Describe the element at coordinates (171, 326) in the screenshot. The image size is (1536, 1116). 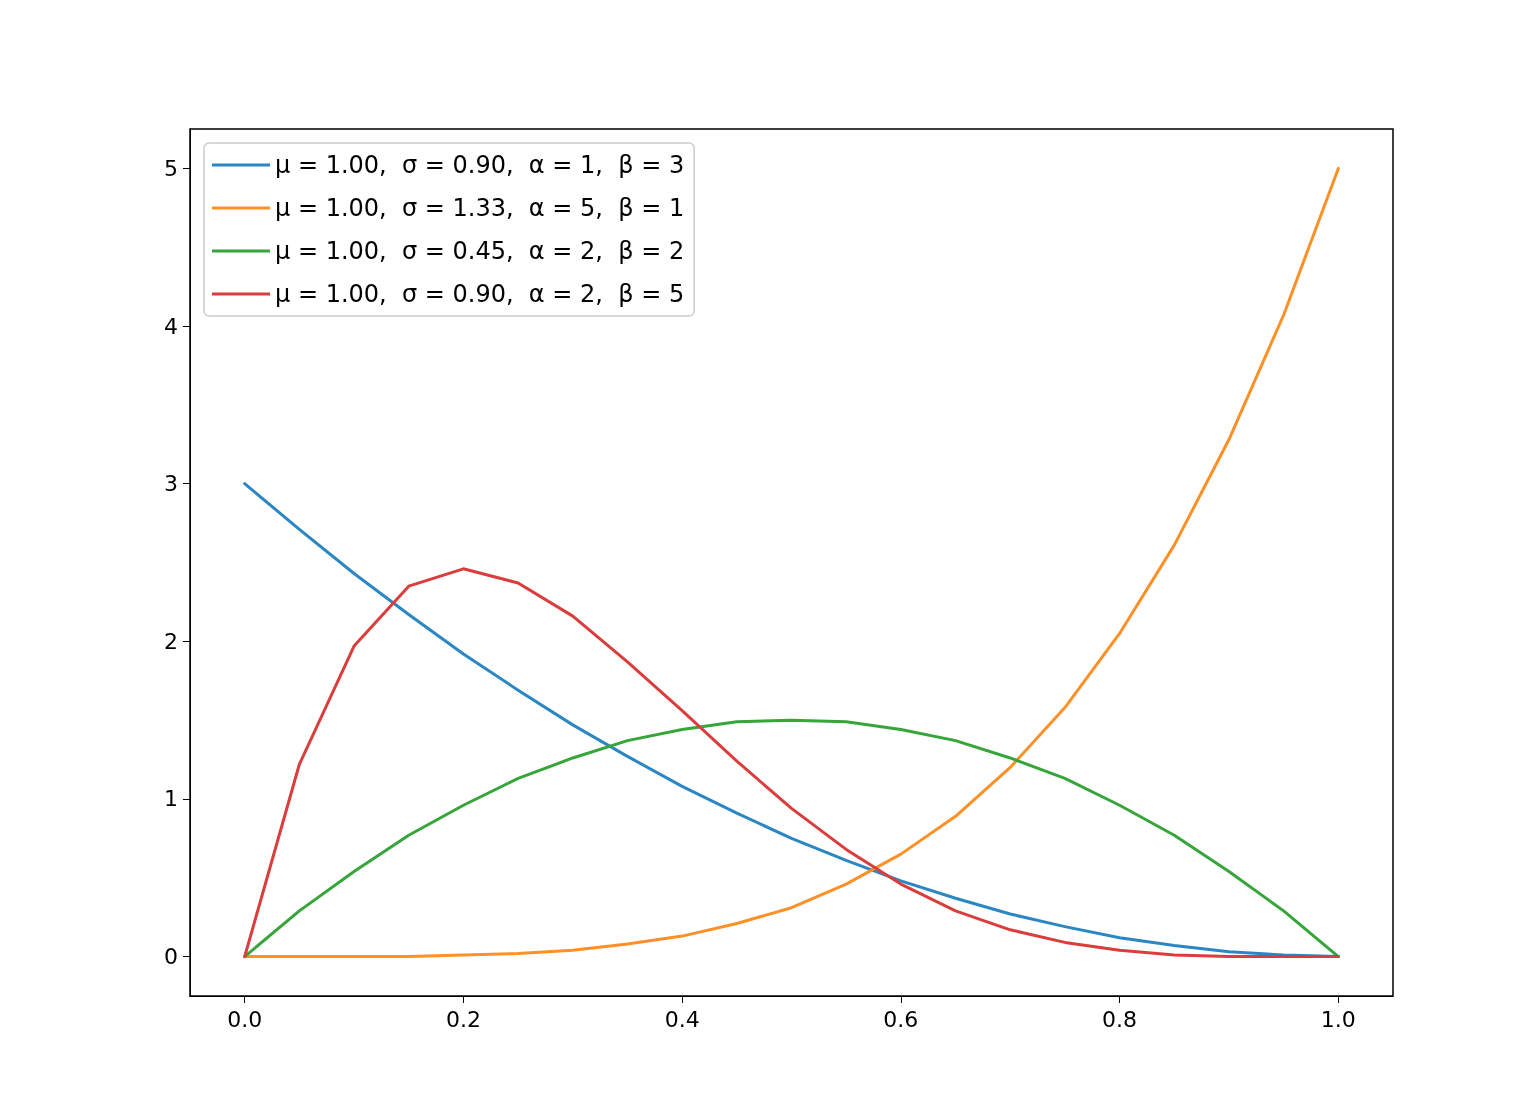
I see `y-tick-label: 4` at that location.